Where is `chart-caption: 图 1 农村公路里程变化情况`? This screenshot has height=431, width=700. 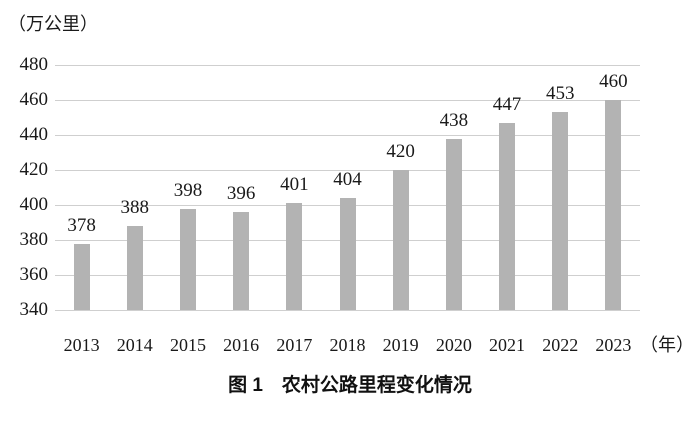 chart-caption: 图 1 农村公路里程变化情况 is located at coordinates (350, 385).